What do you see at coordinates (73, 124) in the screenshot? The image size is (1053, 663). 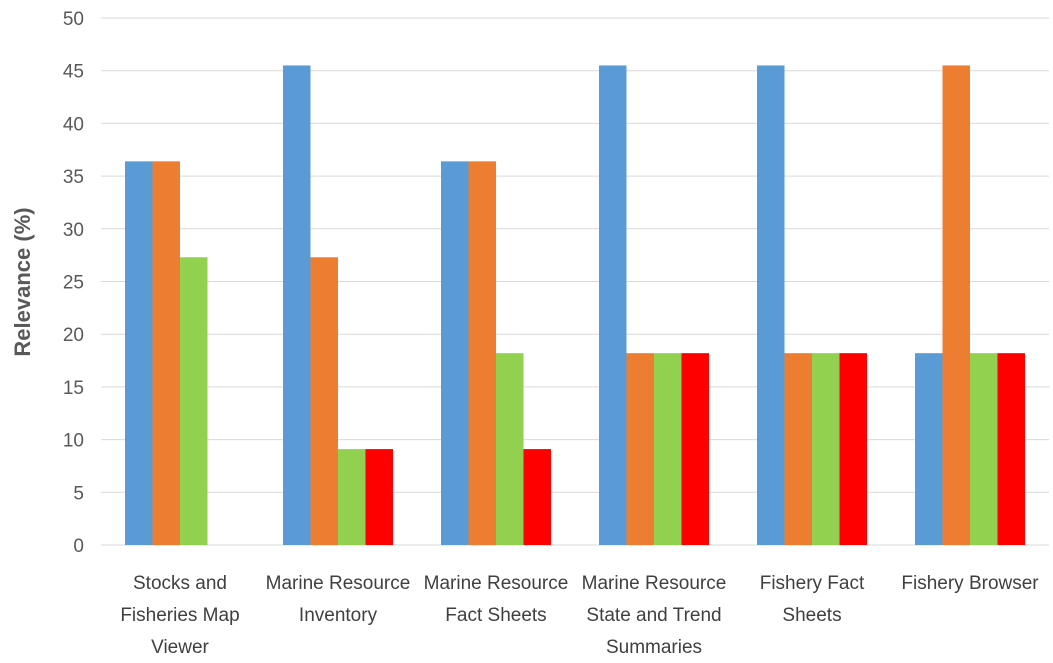 I see `y-tick-label: 40` at bounding box center [73, 124].